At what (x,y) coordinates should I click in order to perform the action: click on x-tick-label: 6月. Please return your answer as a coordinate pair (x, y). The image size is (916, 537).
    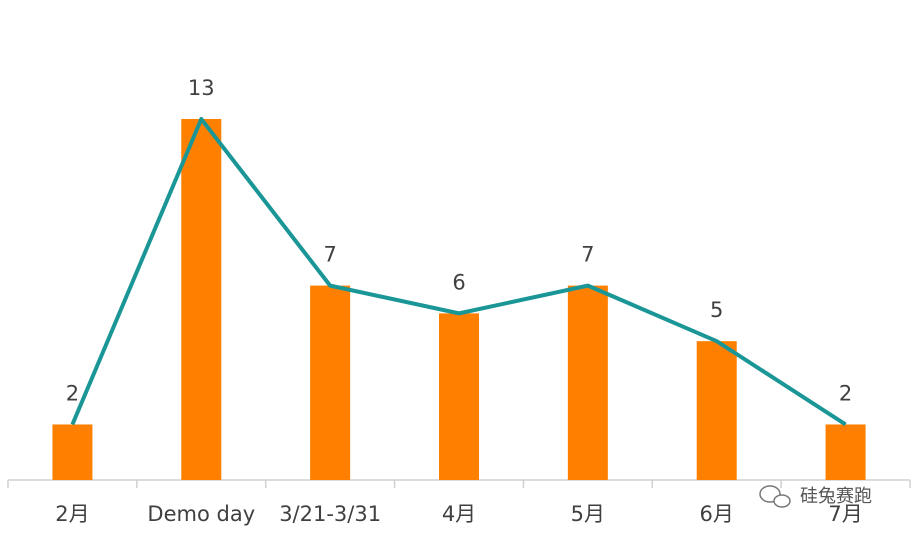
    Looking at the image, I should click on (717, 514).